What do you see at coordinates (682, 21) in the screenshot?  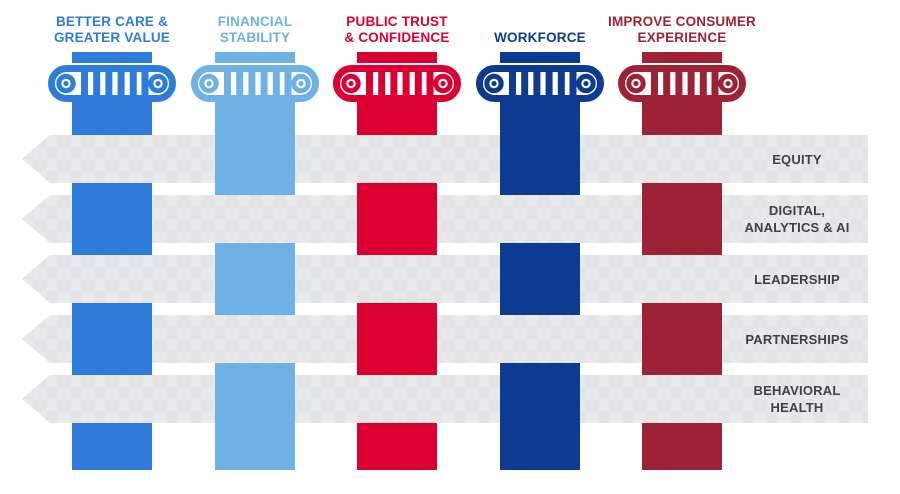 I see `pillar-label-line: IMPROVE CONSUMER` at bounding box center [682, 21].